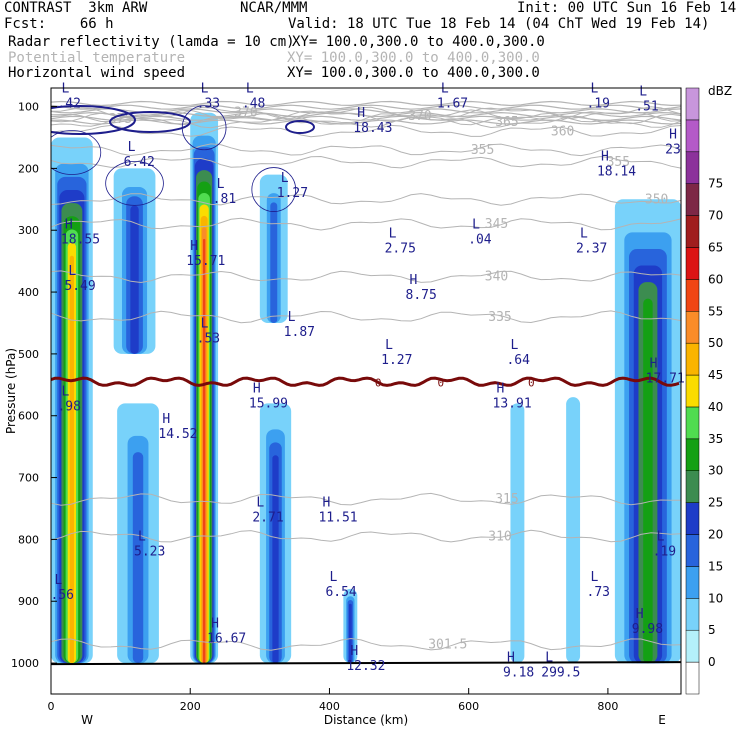 This screenshot has height=740, width=740. I want to click on x-tick-label-0: 0, so click(51, 706).